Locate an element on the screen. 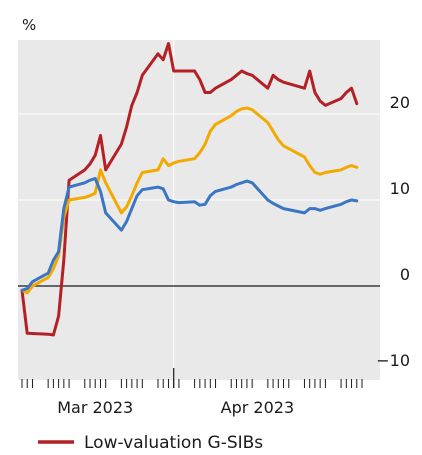 This screenshot has width=422, height=455. x-axis-labels: Mar 2023 Apr 2023 is located at coordinates (175, 407).